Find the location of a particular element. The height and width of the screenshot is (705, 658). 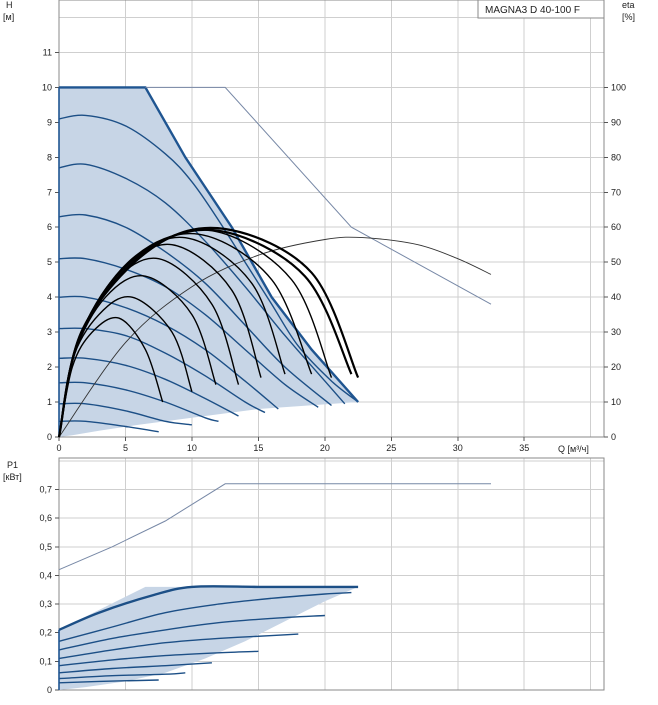

y-tick-label: 10 is located at coordinates (47, 87).